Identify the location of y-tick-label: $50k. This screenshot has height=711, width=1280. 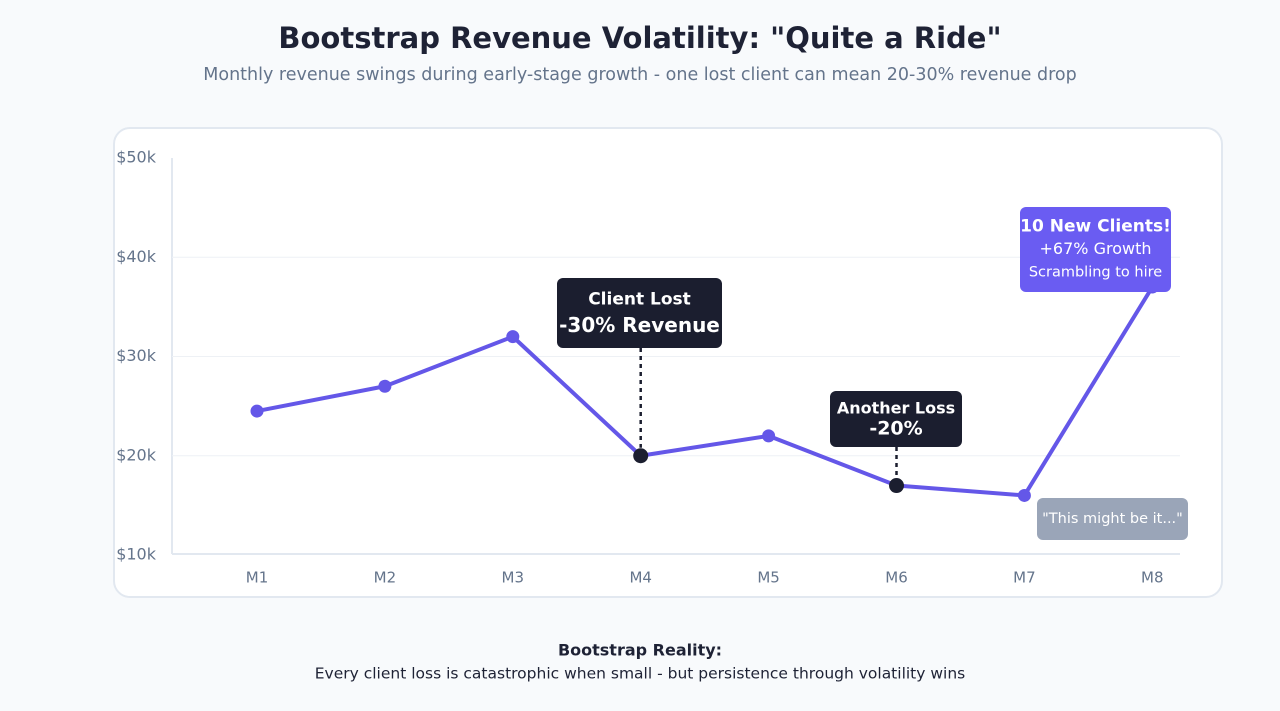
(136, 157).